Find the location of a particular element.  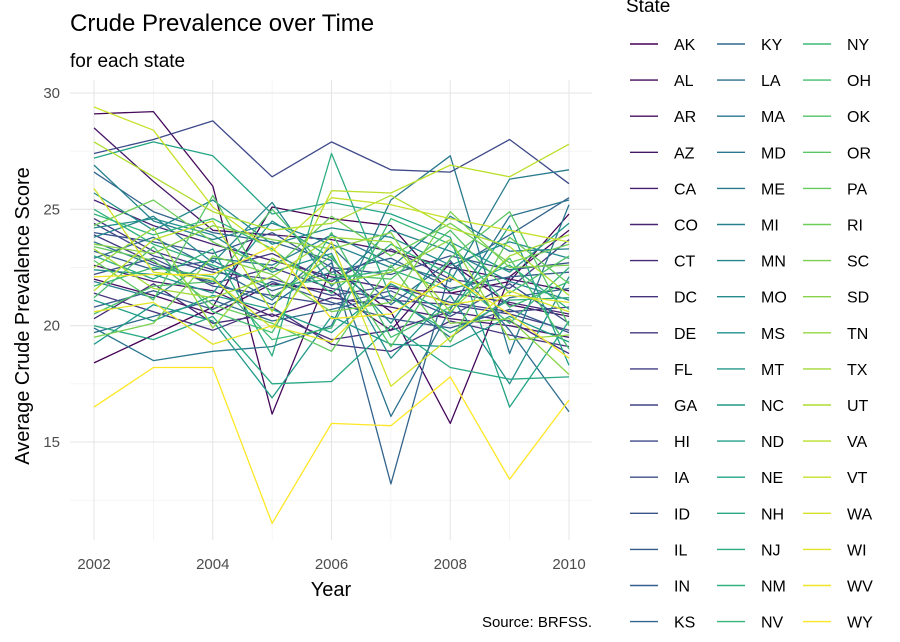

legend-label-ky: KY is located at coordinates (772, 45).